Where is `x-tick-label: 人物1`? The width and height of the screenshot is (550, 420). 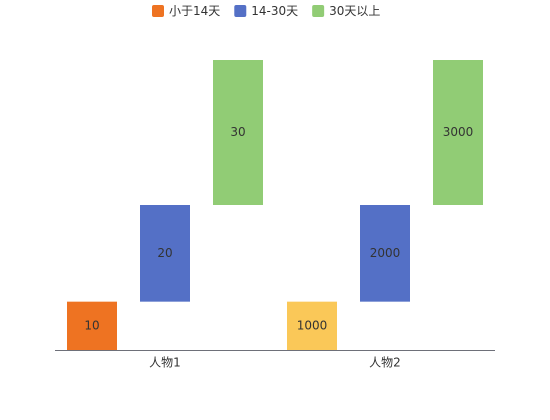 x-tick-label: 人物1 is located at coordinates (165, 363).